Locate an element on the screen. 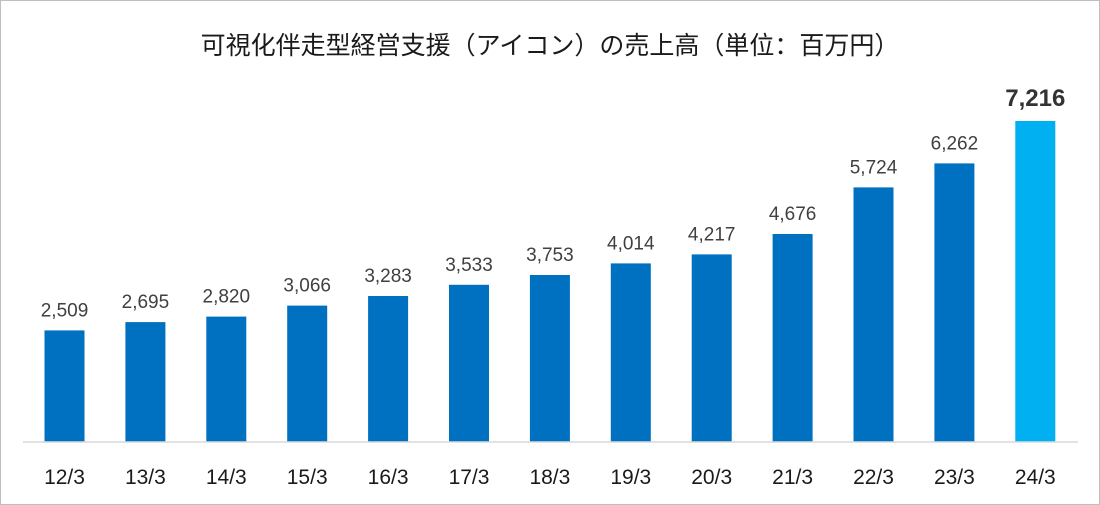 The image size is (1100, 505). x-tick-label-14/3: 14/3 is located at coordinates (226, 477).